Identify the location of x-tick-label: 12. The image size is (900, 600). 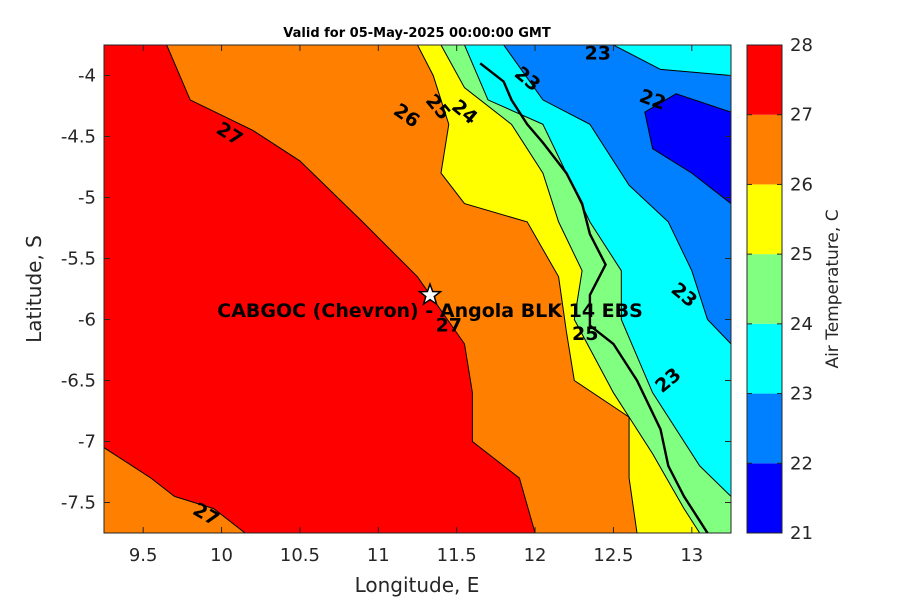
(535, 555).